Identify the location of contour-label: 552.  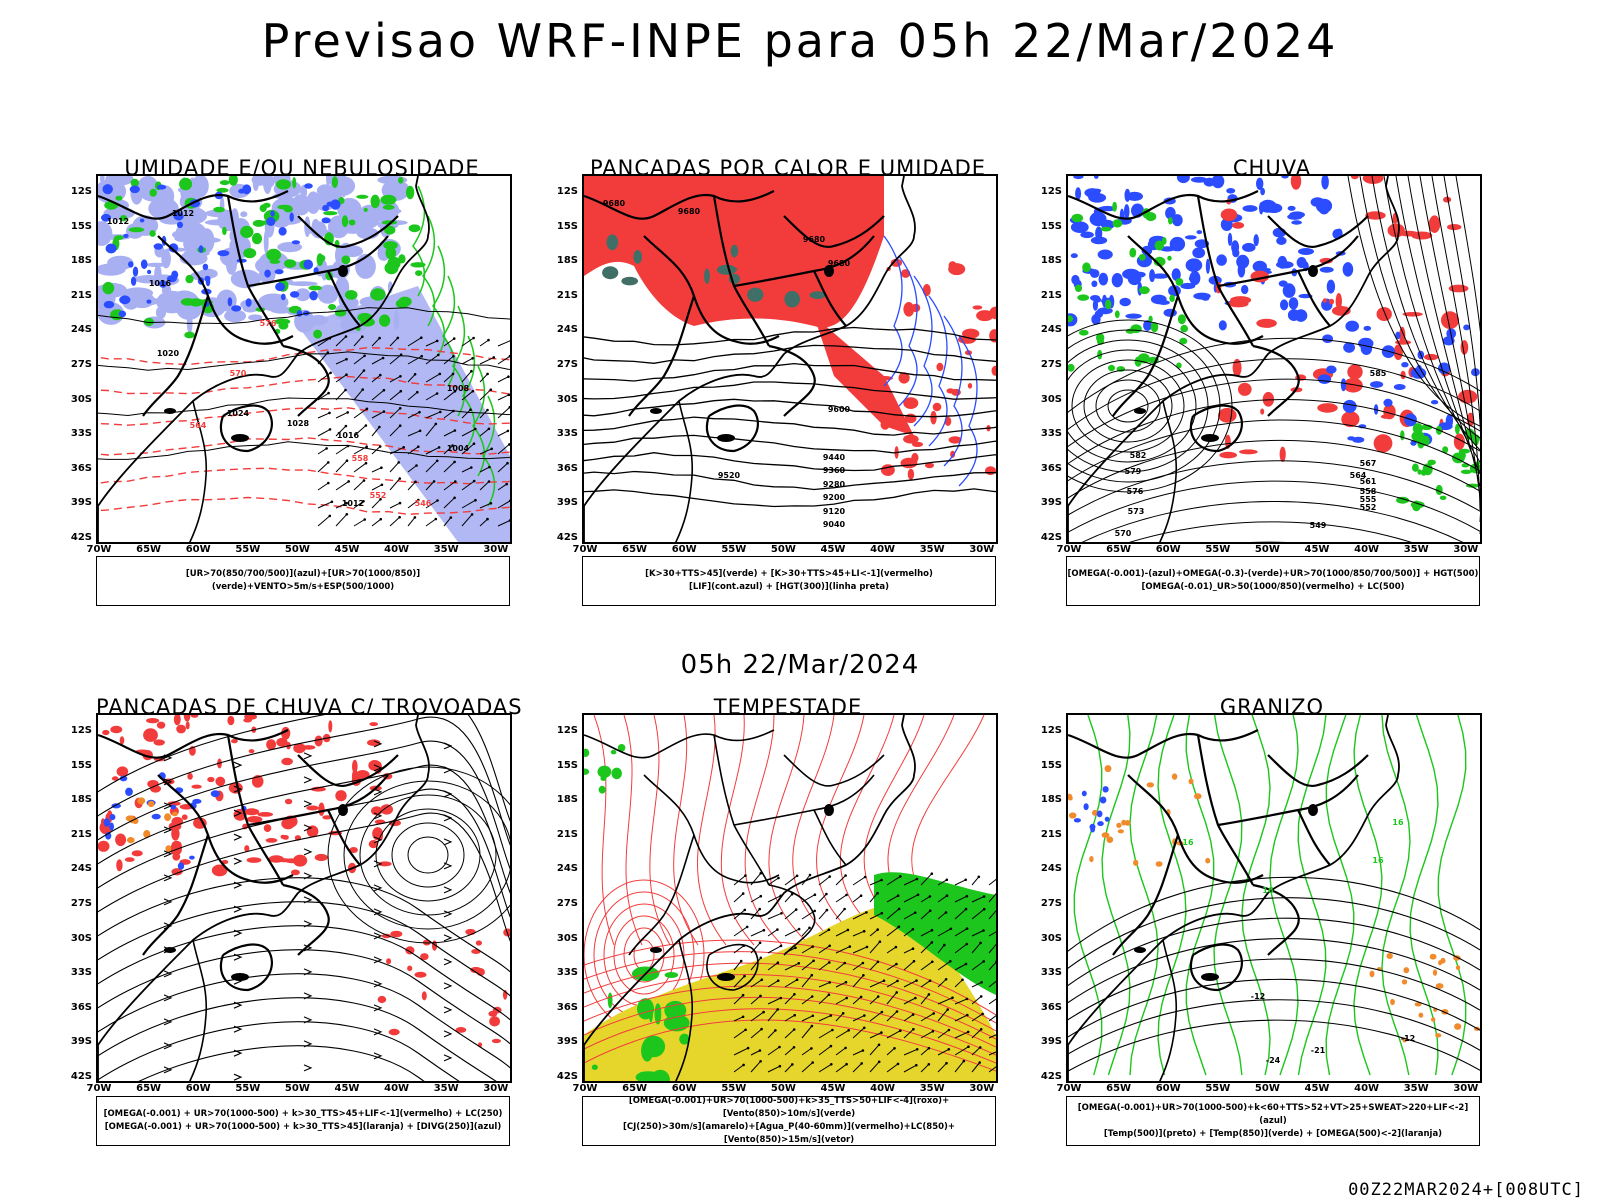
(1368, 507).